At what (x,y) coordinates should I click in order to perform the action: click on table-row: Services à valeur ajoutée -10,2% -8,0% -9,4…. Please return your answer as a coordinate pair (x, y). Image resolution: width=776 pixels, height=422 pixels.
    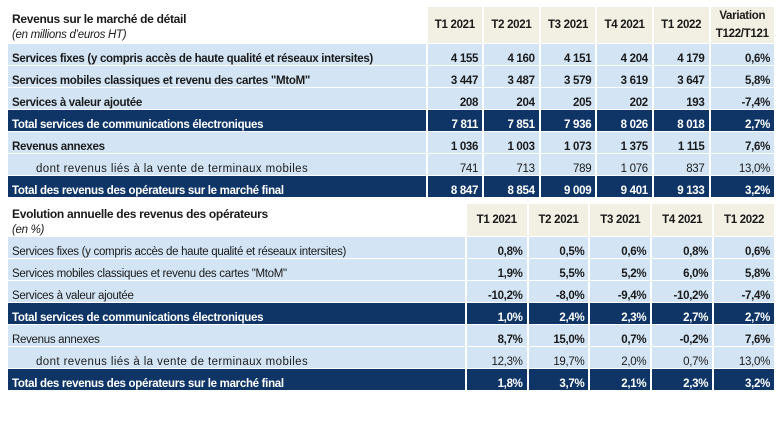
    Looking at the image, I should click on (391, 291).